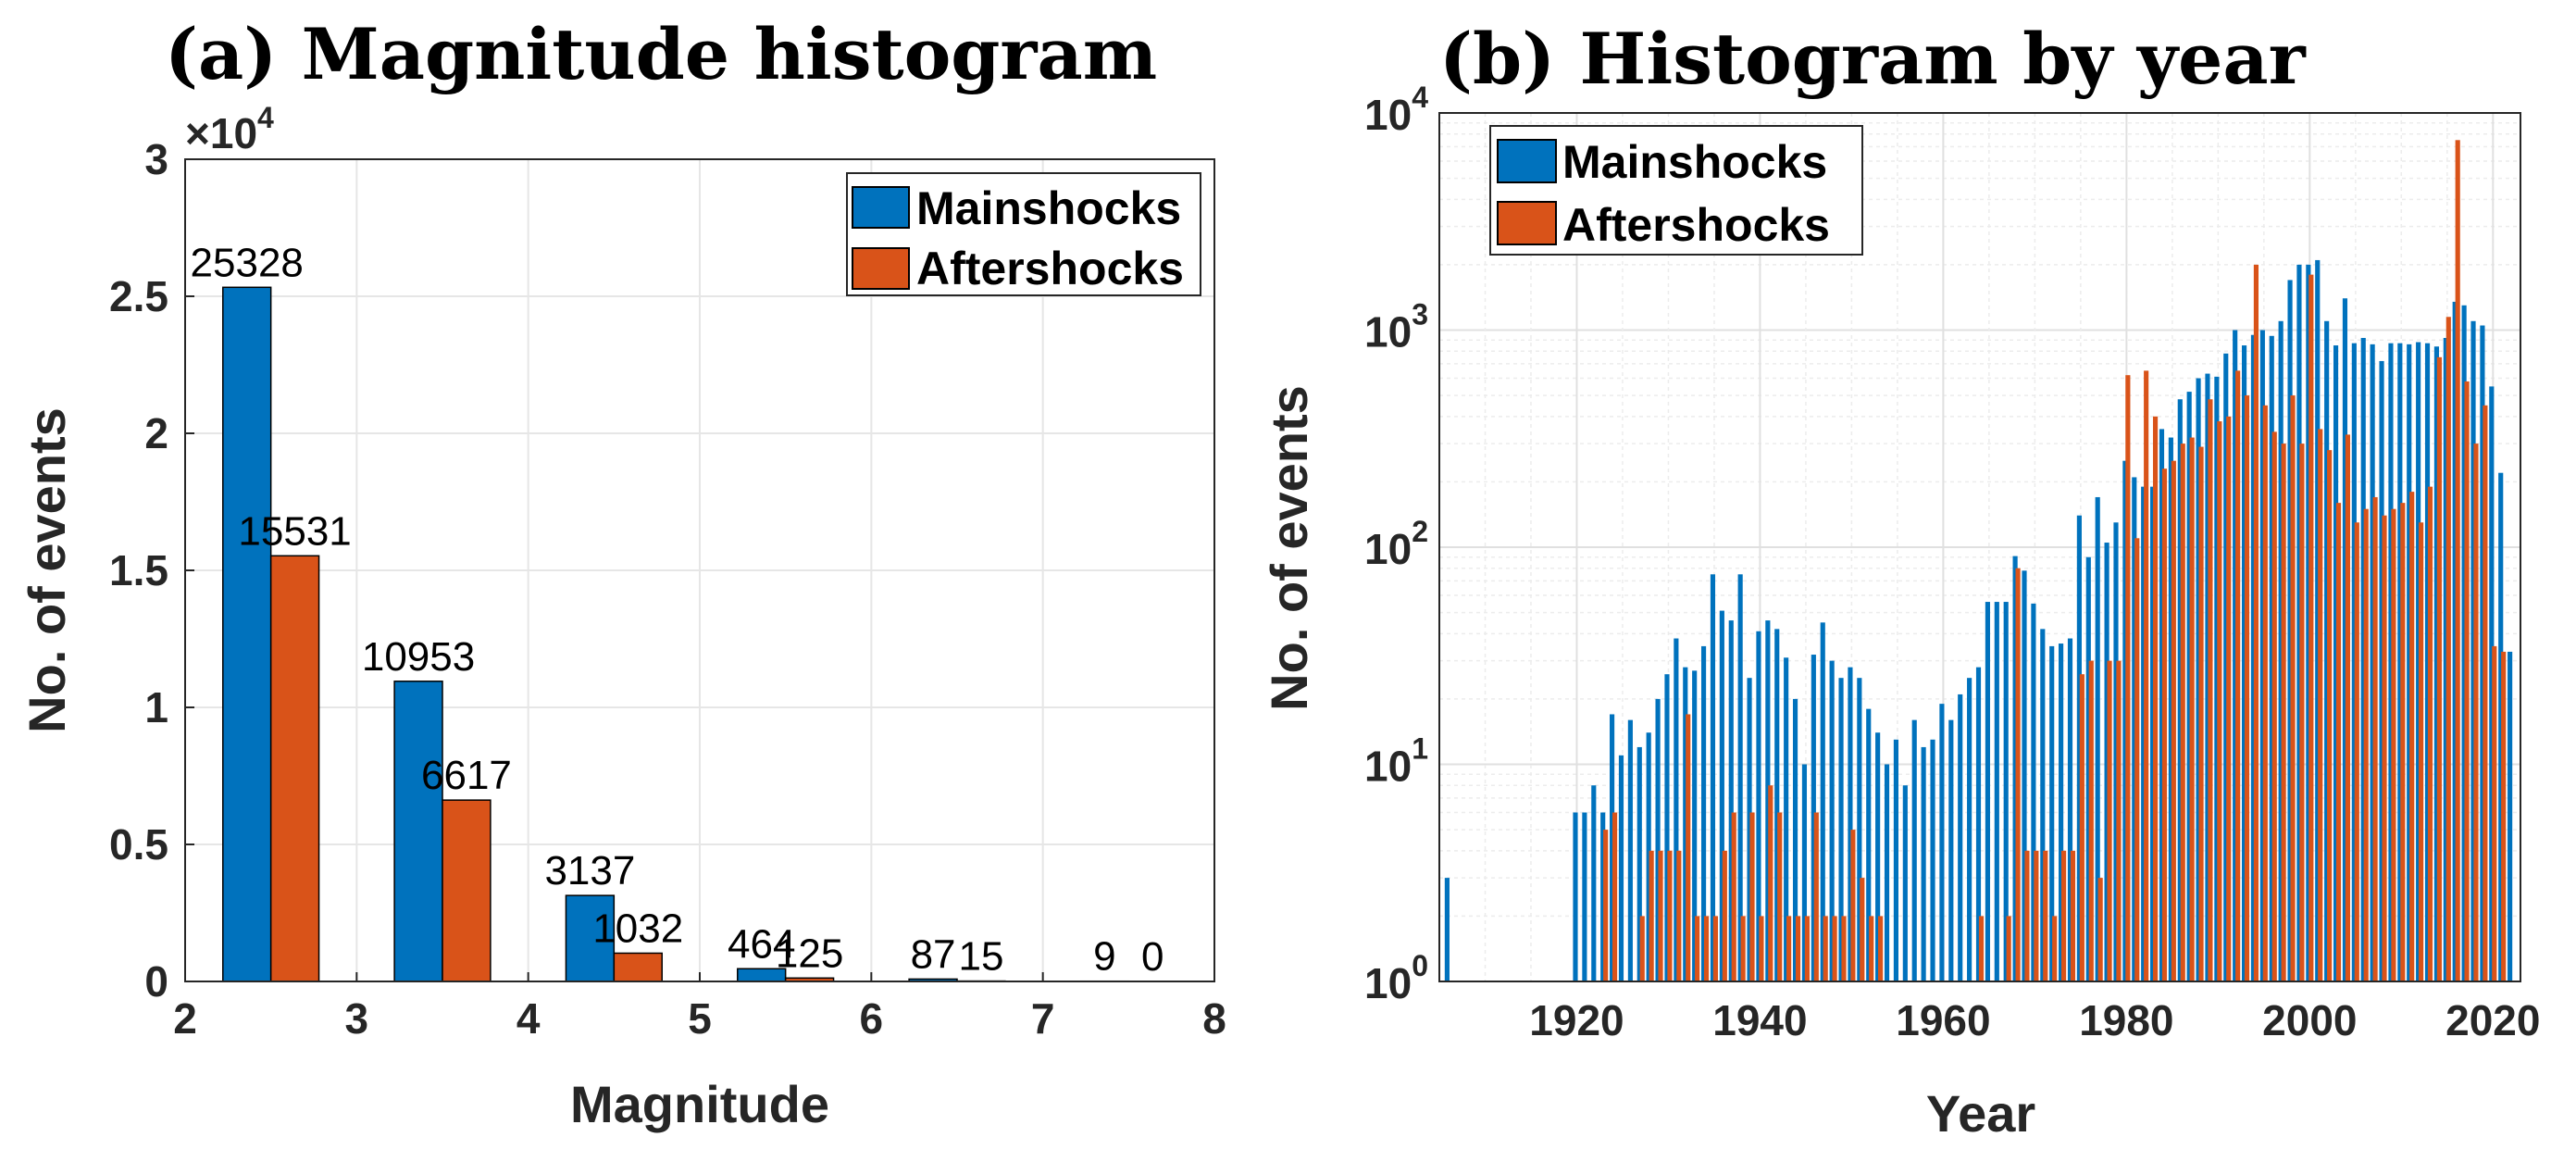  What do you see at coordinates (2492, 1020) in the screenshot?
I see `x-tick-label: 2020` at bounding box center [2492, 1020].